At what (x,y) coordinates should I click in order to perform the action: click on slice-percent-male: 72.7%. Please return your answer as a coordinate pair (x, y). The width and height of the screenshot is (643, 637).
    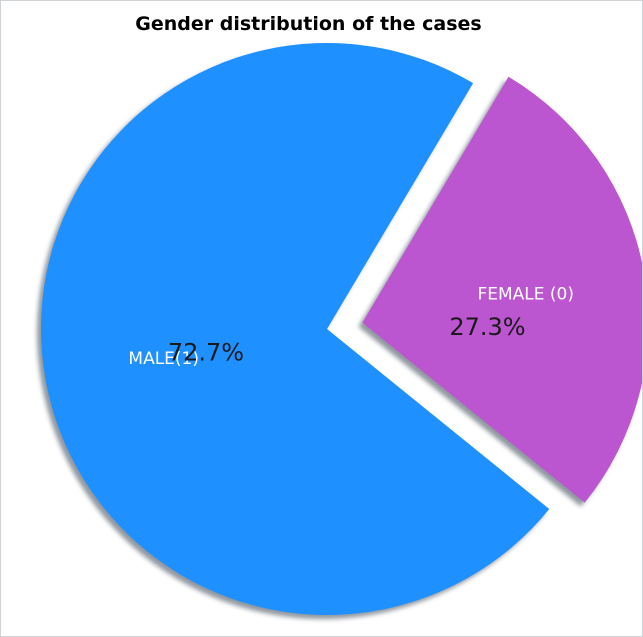
    Looking at the image, I should click on (206, 353).